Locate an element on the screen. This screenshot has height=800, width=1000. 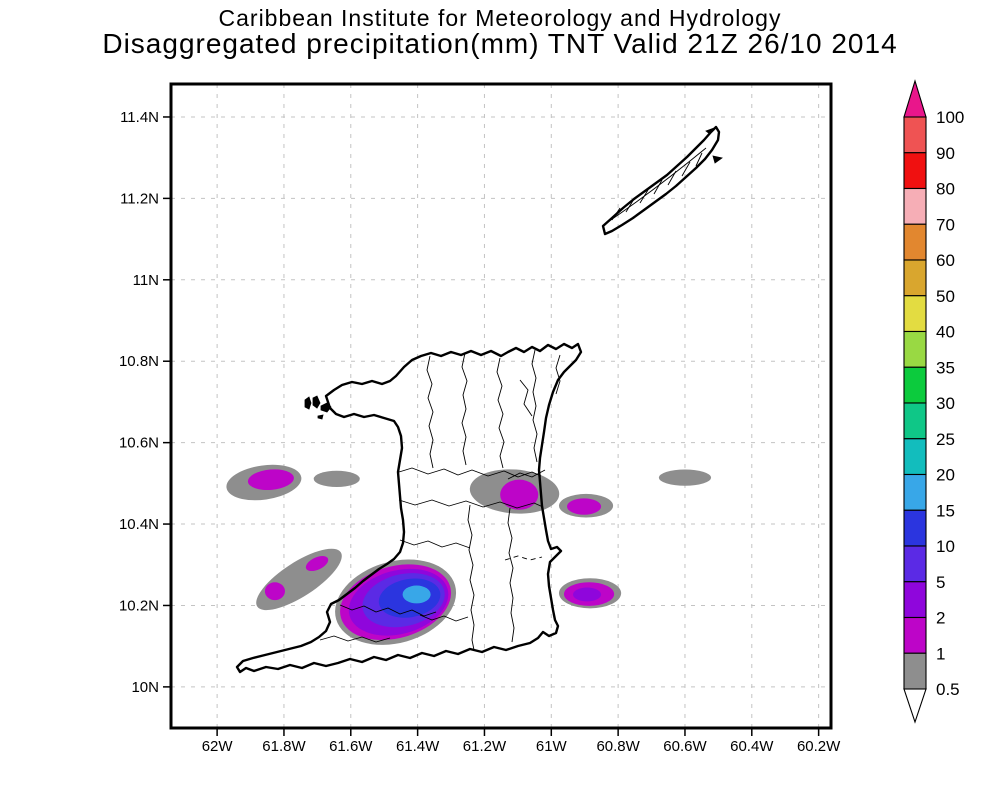
precip-shaded-contours is located at coordinates (469, 554).